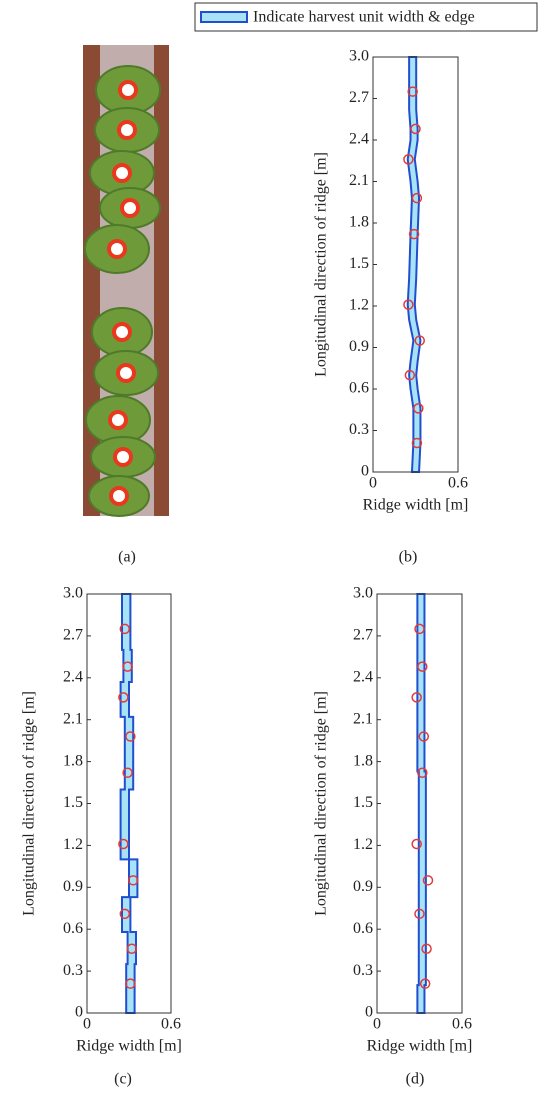 This screenshot has height=1100, width=544. What do you see at coordinates (123, 293) in the screenshot?
I see `plant-centers` at bounding box center [123, 293].